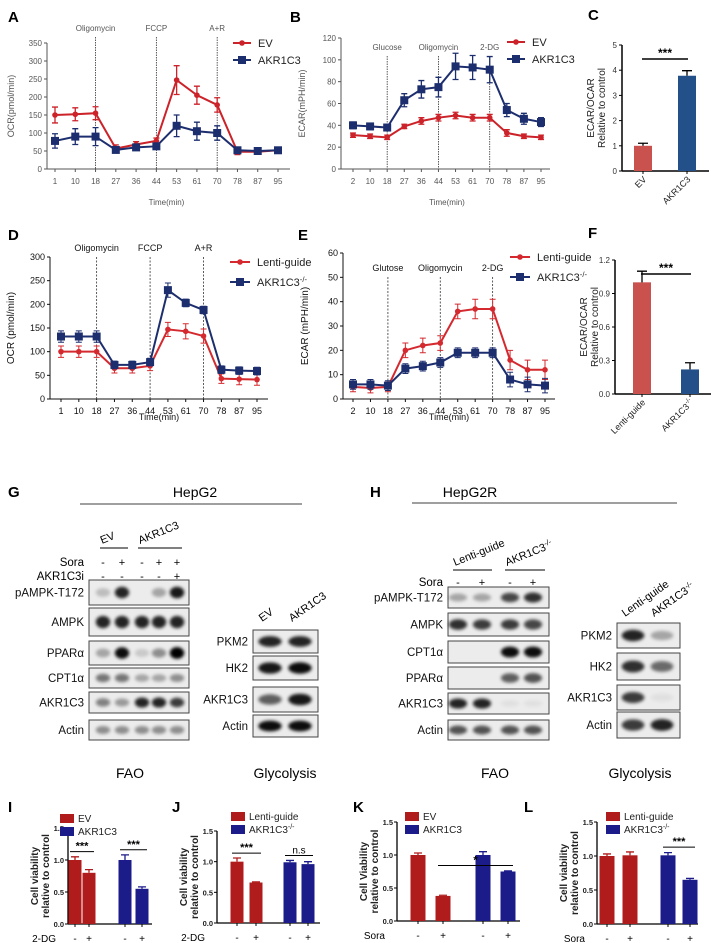 This screenshot has width=711, height=943. I want to click on bar-ev, so click(89, 898).